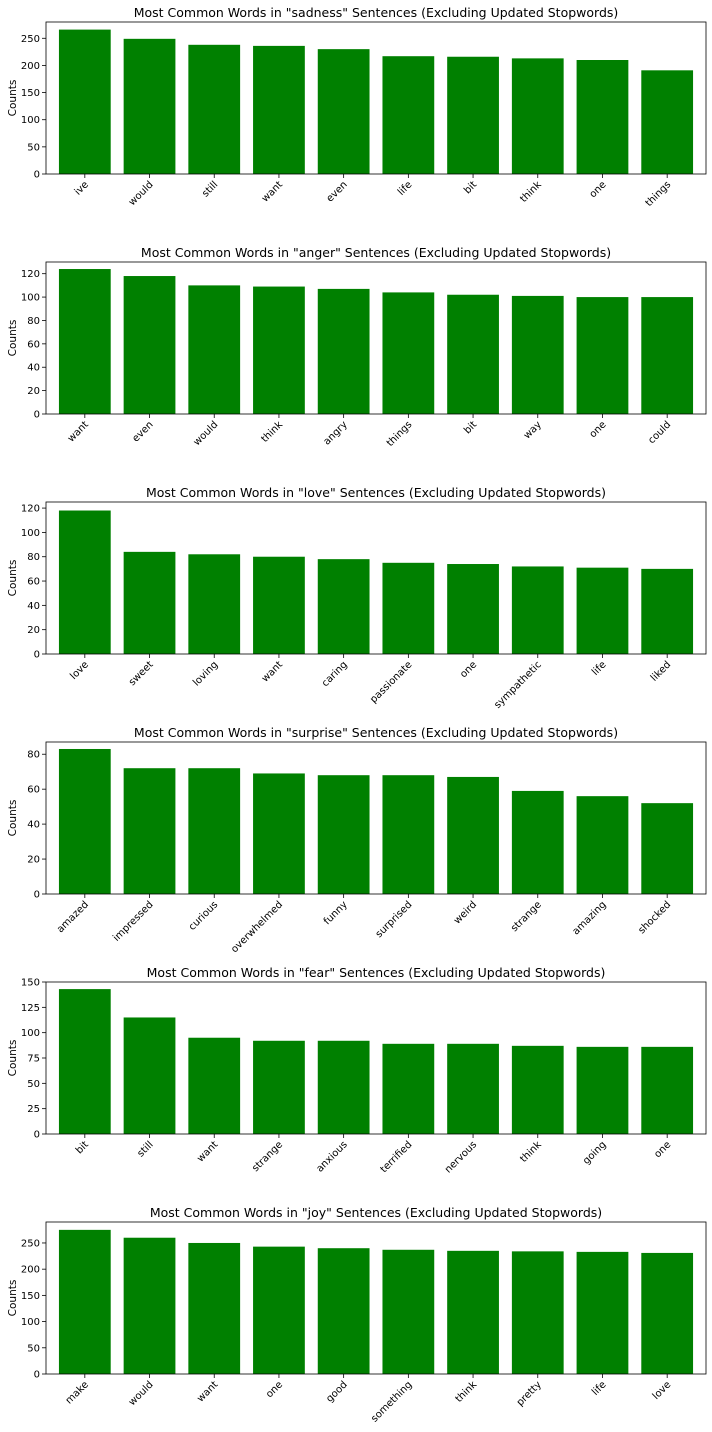 This screenshot has height=1432, width=712. Describe the element at coordinates (659, 432) in the screenshot. I see `x-tick-label: could` at that location.